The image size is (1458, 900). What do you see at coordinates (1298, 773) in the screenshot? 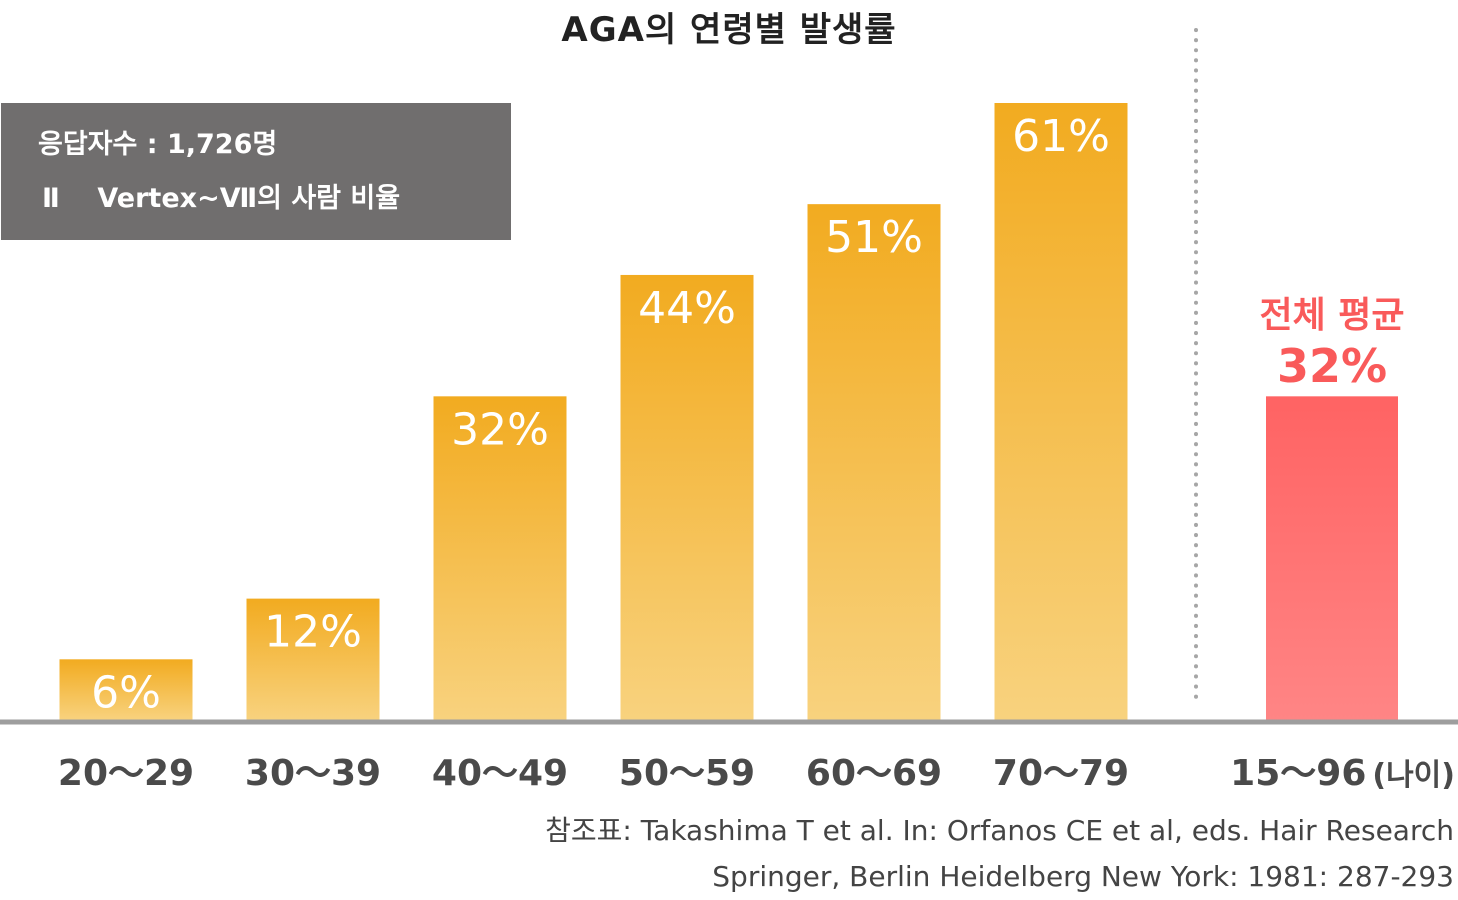
I see `average-category: 15～96` at bounding box center [1298, 773].